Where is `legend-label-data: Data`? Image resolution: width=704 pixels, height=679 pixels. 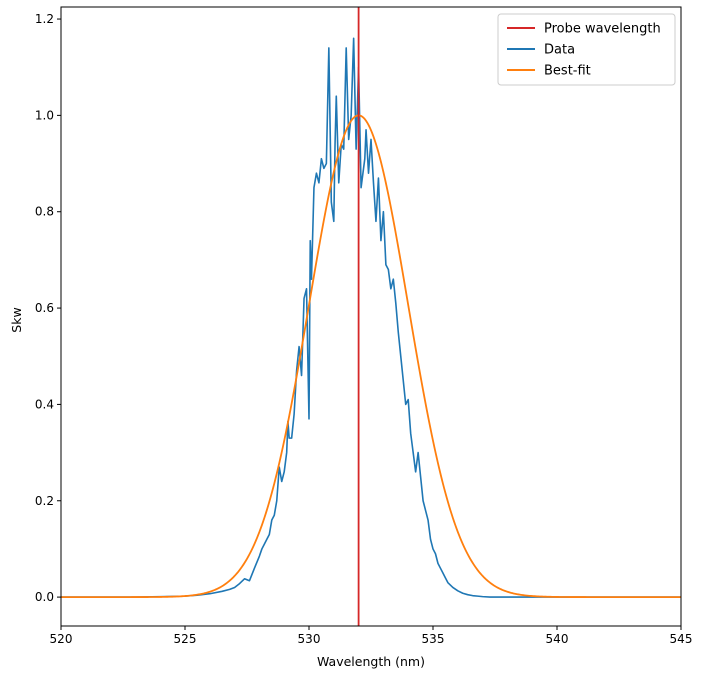
legend-label-data: Data is located at coordinates (559, 50).